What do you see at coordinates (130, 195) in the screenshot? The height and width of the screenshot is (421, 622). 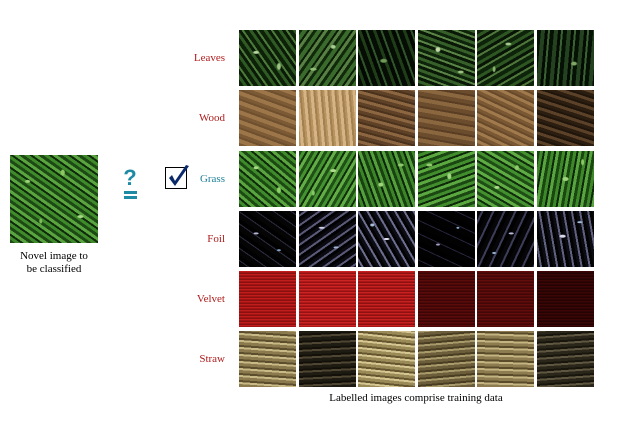 I see `equals-sign` at bounding box center [130, 195].